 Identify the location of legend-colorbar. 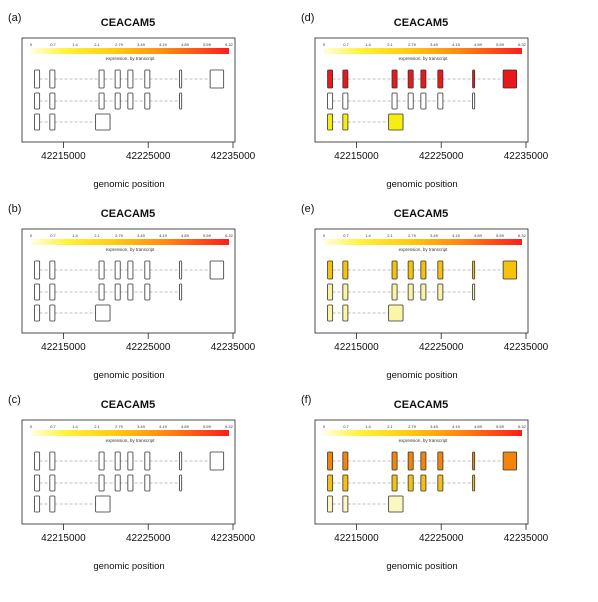
(423, 242).